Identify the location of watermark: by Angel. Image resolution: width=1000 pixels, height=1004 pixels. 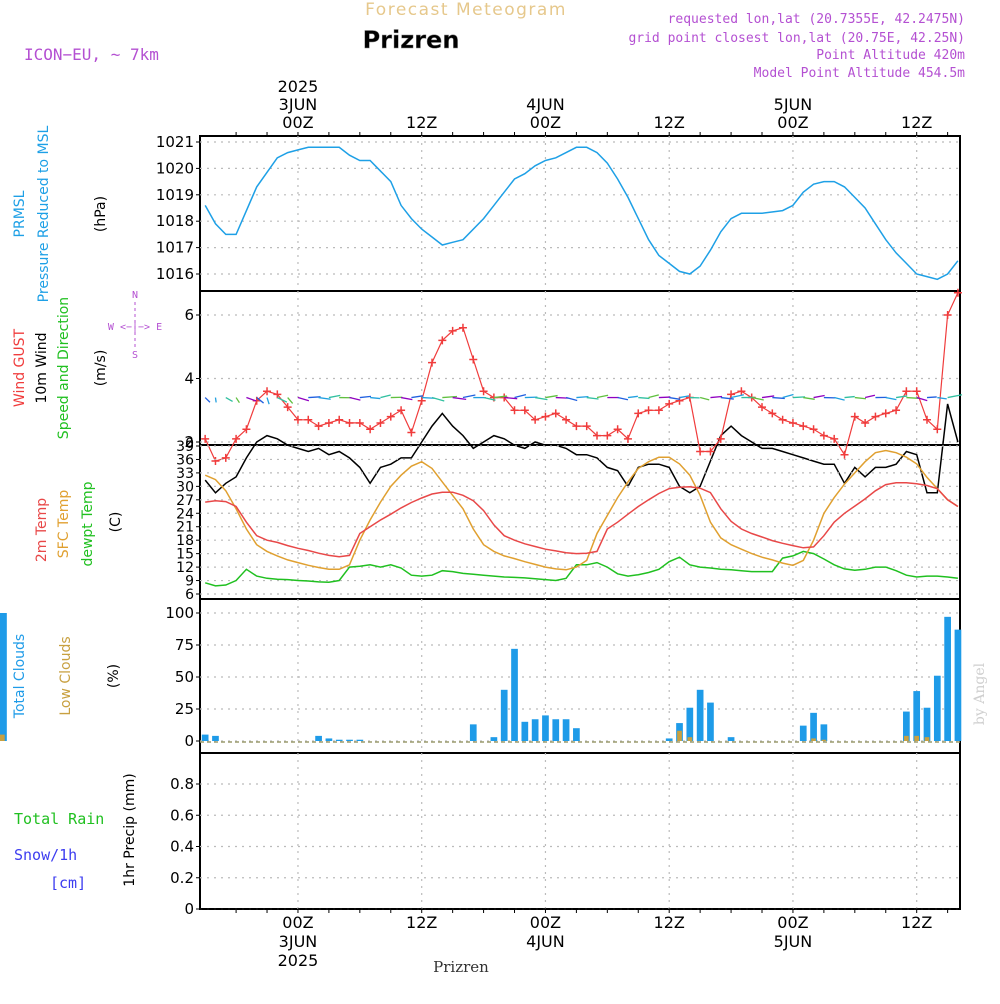
(980, 693).